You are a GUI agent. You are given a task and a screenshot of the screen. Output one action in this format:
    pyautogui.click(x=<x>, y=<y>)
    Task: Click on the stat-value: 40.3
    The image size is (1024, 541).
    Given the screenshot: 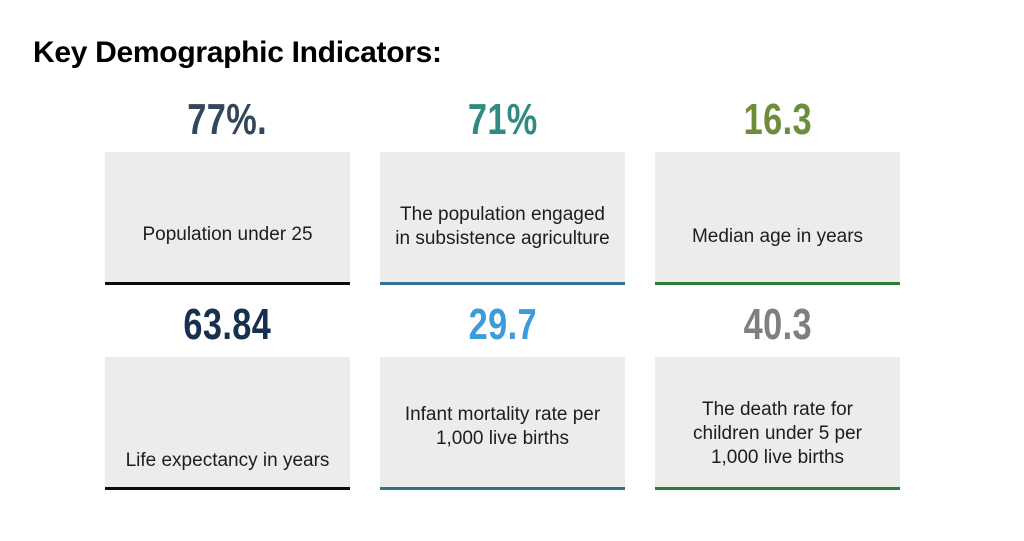 What is the action you would take?
    pyautogui.click(x=777, y=325)
    